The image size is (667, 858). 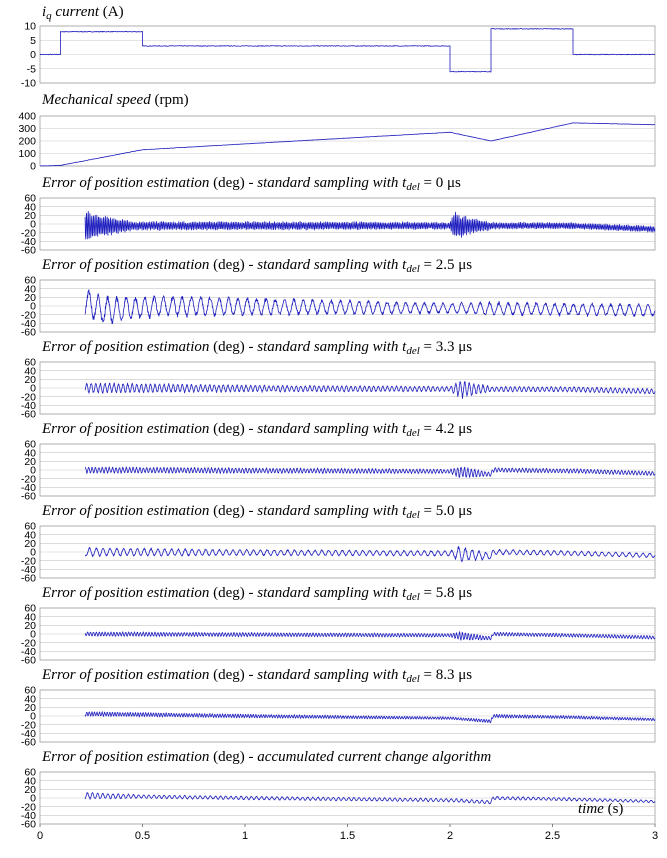 I want to click on title-part: Mechanical speed, so click(x=96, y=100).